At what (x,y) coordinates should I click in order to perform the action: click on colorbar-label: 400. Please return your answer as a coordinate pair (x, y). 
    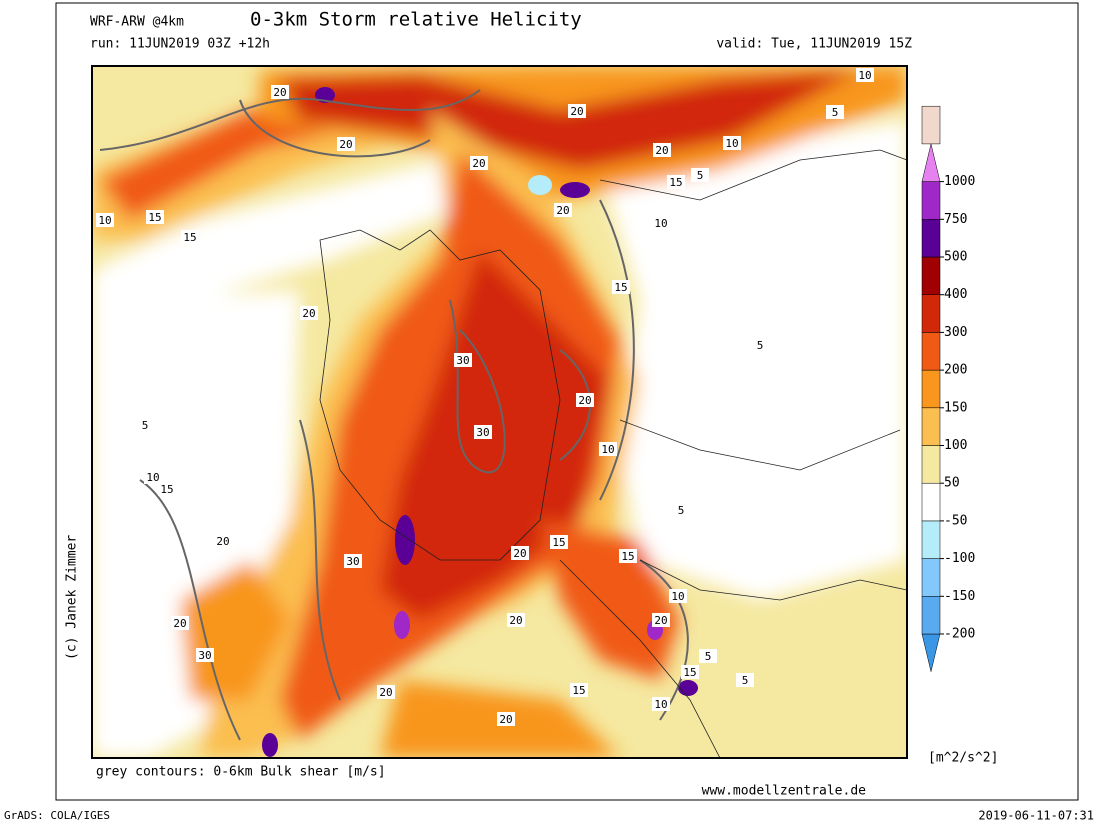
    Looking at the image, I should click on (955, 294).